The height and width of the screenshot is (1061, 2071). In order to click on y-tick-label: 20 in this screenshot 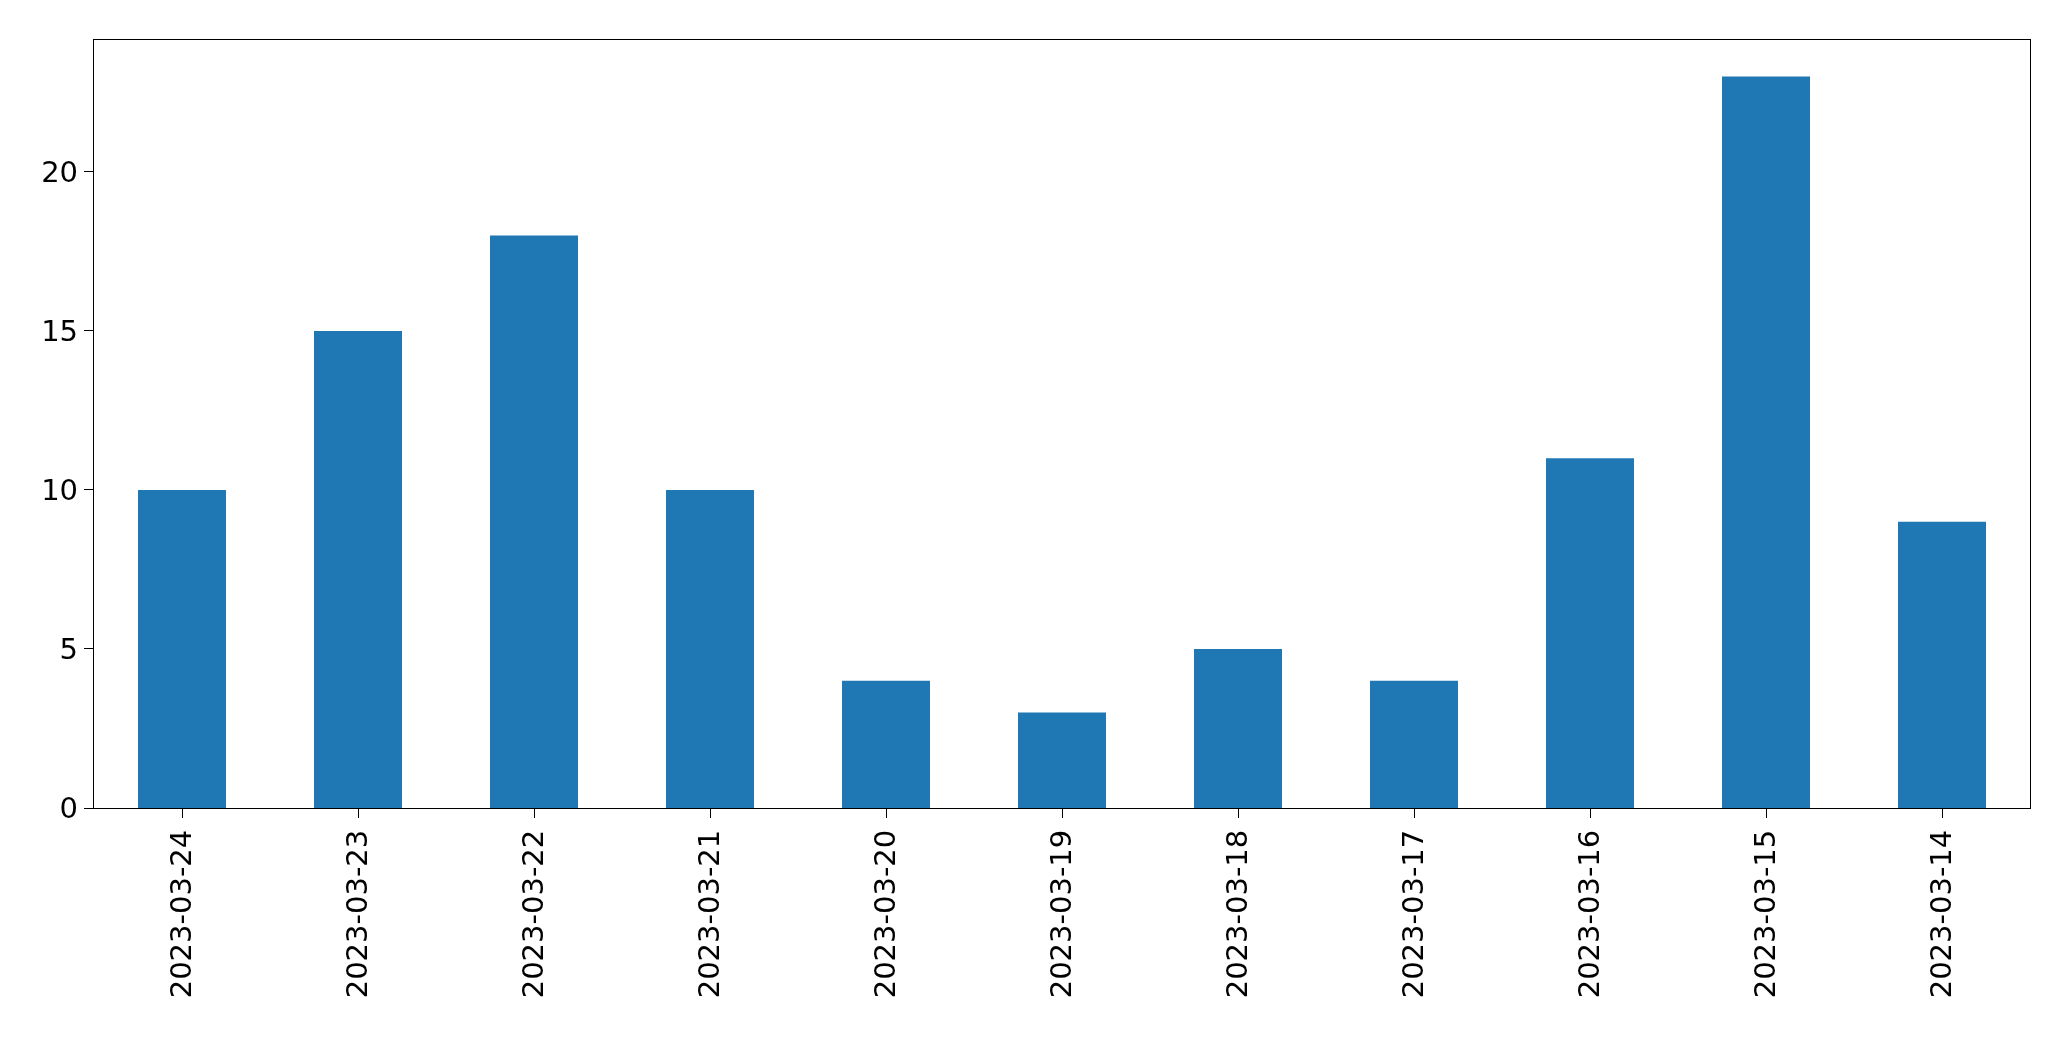, I will do `click(60, 172)`.